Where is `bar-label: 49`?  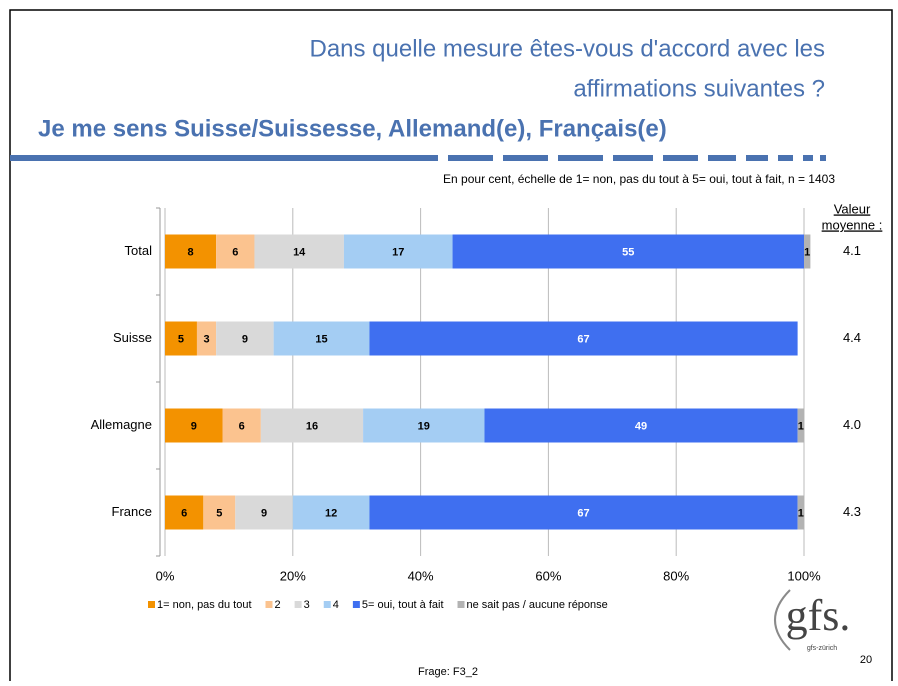 bar-label: 49 is located at coordinates (641, 426).